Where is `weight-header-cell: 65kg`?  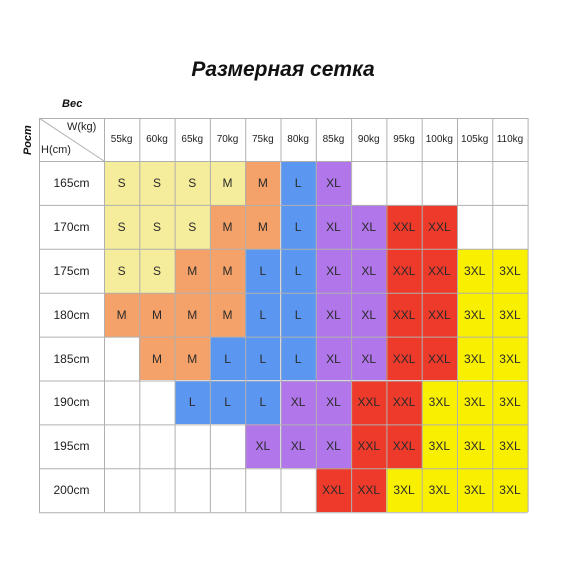
weight-header-cell: 65kg is located at coordinates (192, 139).